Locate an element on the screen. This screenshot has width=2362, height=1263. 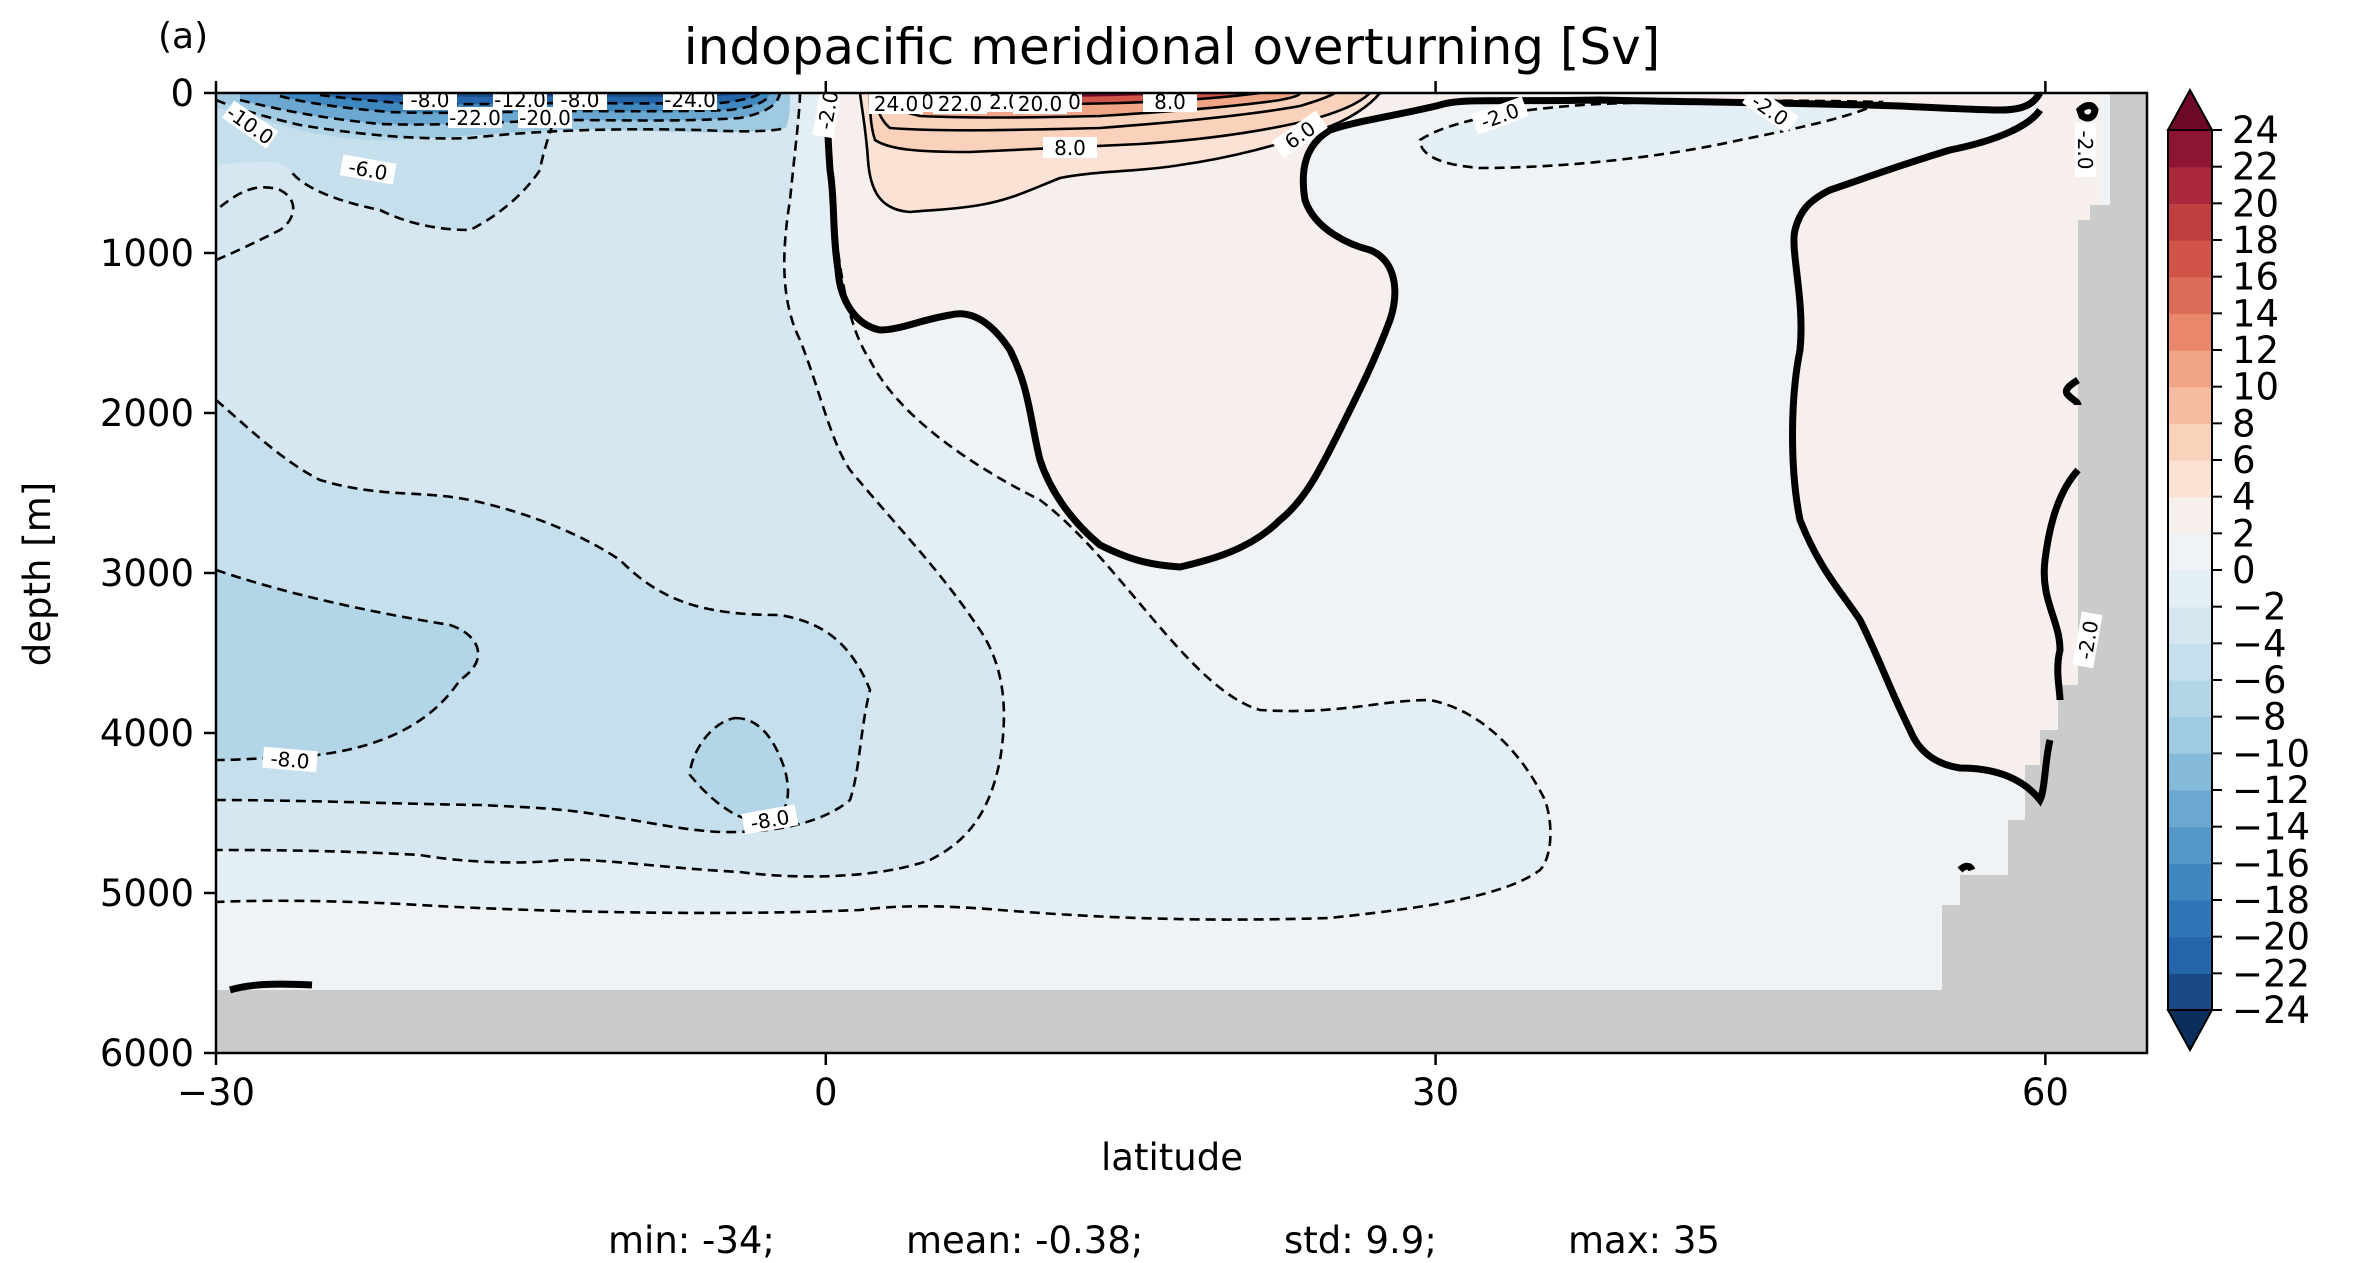
contour-label: 24.0 is located at coordinates (896, 104).